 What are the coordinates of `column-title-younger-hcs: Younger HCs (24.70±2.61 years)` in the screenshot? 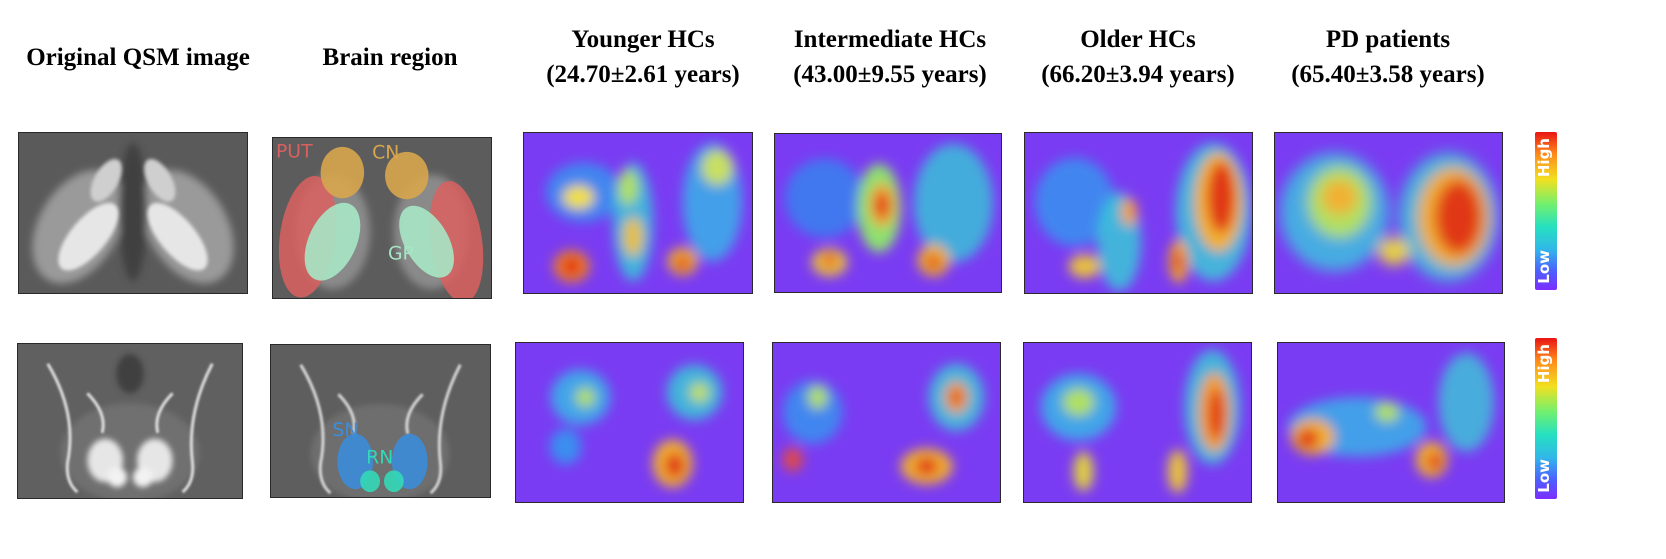 It's located at (643, 57).